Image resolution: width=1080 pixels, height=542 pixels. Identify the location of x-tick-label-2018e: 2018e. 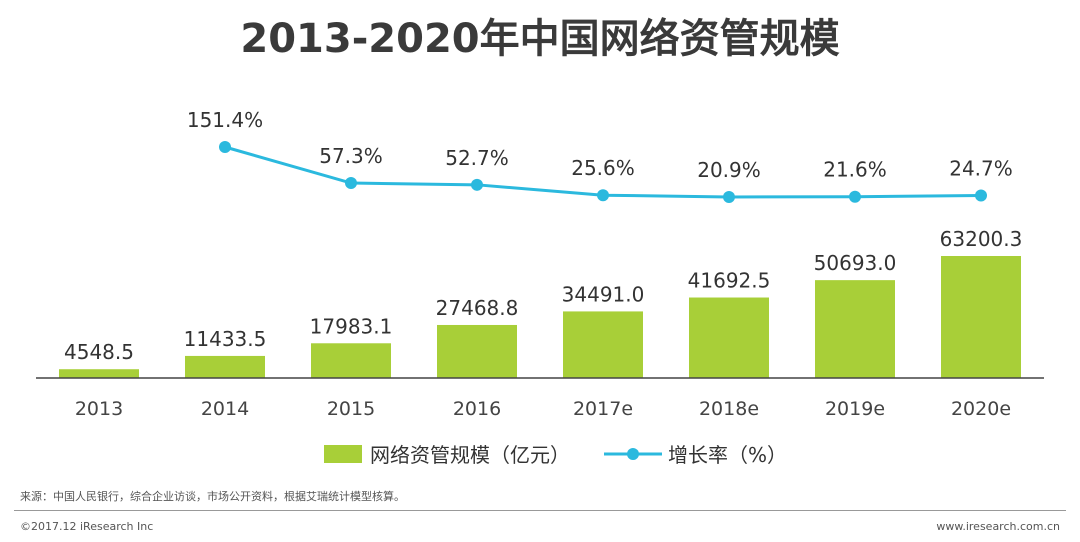
(729, 409).